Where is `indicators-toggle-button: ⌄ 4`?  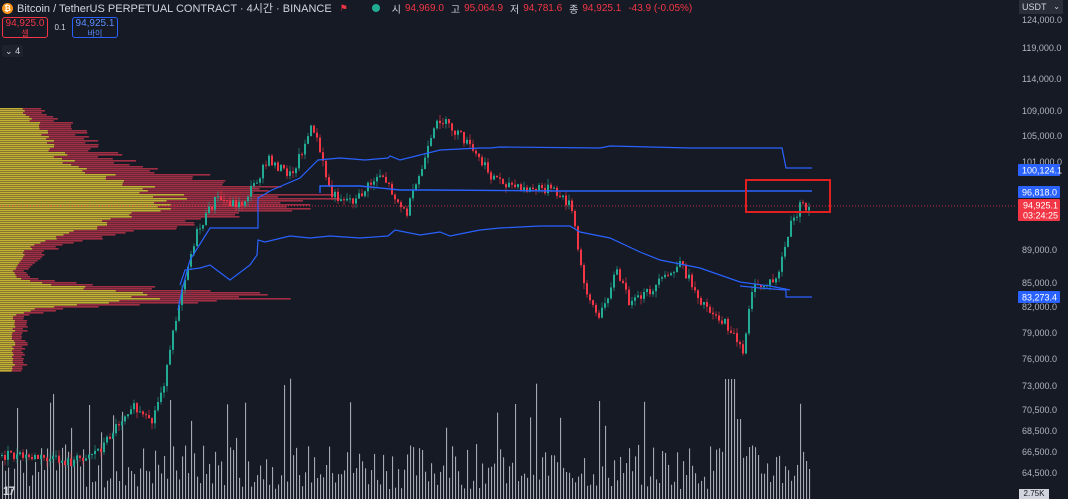 indicators-toggle-button: ⌄ 4 is located at coordinates (13, 51).